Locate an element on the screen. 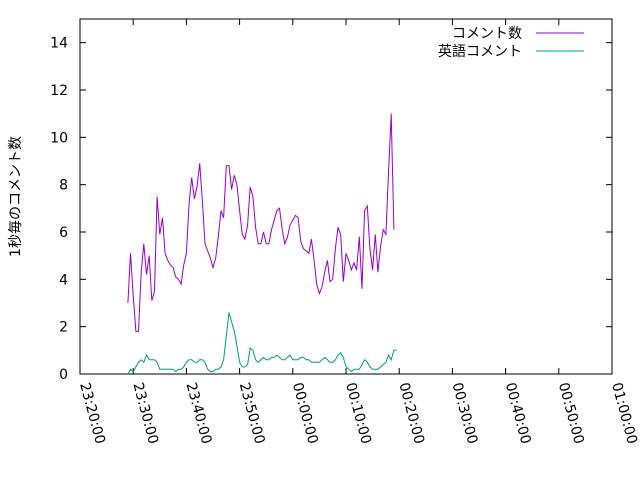 This screenshot has height=480, width=640. x-tick-label: 00:50:00 is located at coordinates (571, 413).